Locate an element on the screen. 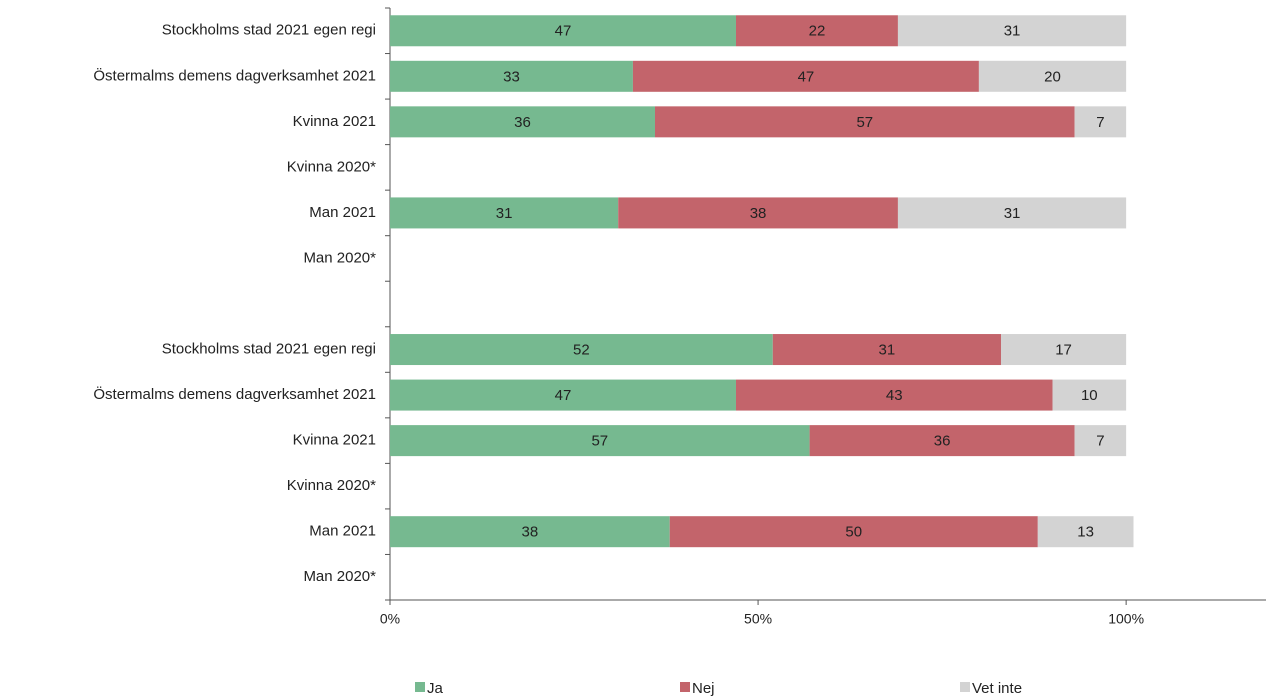 Image resolution: width=1266 pixels, height=699 pixels. legend-label: Nej is located at coordinates (703, 688).